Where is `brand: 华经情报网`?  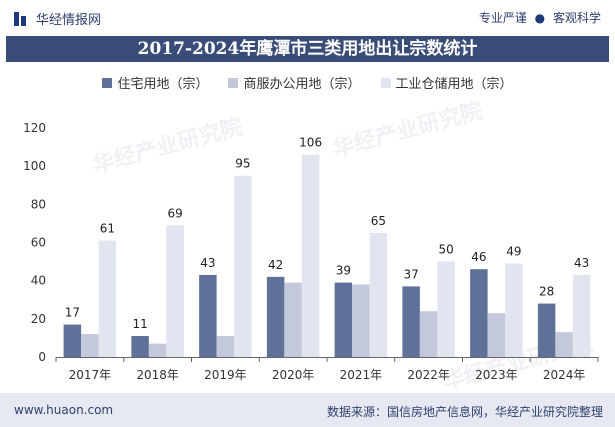
brand: 华经情报网 is located at coordinates (57, 18).